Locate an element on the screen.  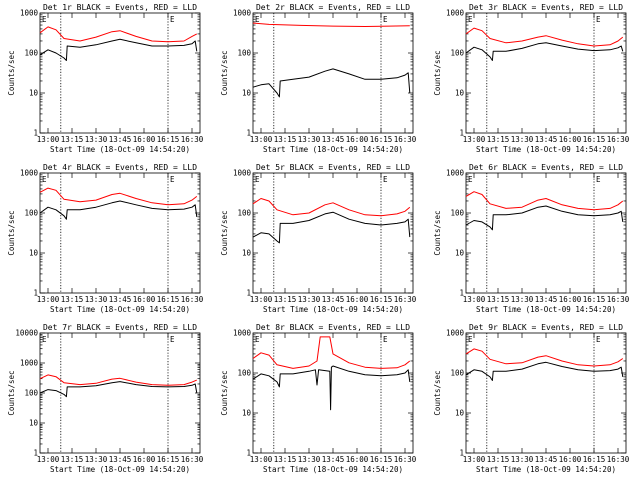
y-tick-label: 10000 is located at coordinates (26, 333).